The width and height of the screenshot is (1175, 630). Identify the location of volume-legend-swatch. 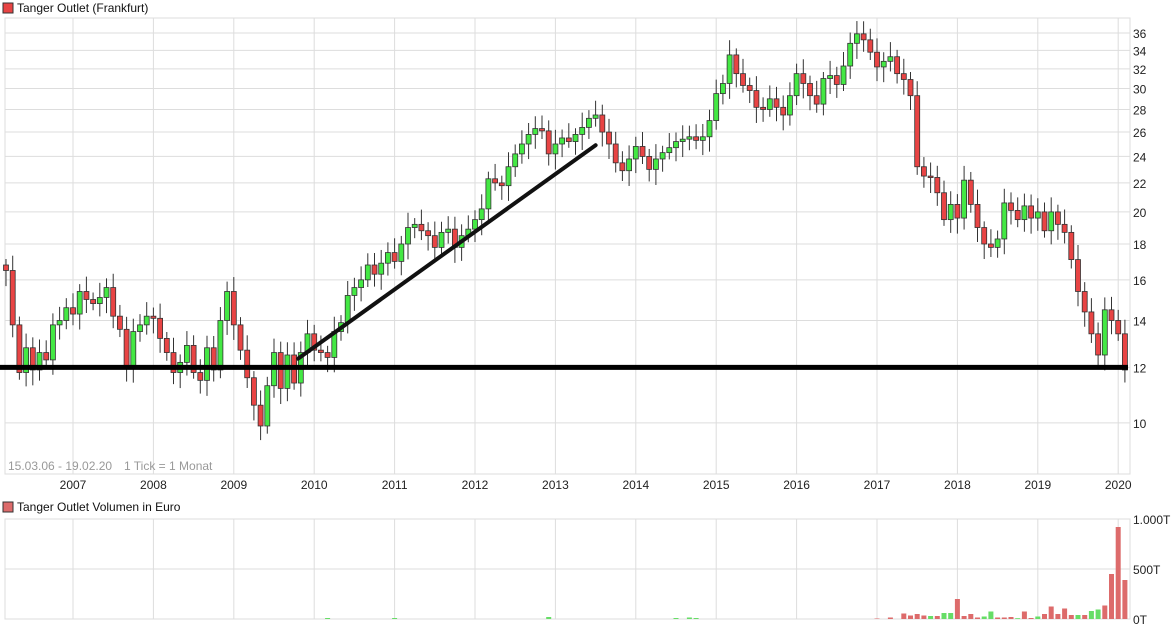
(8, 507).